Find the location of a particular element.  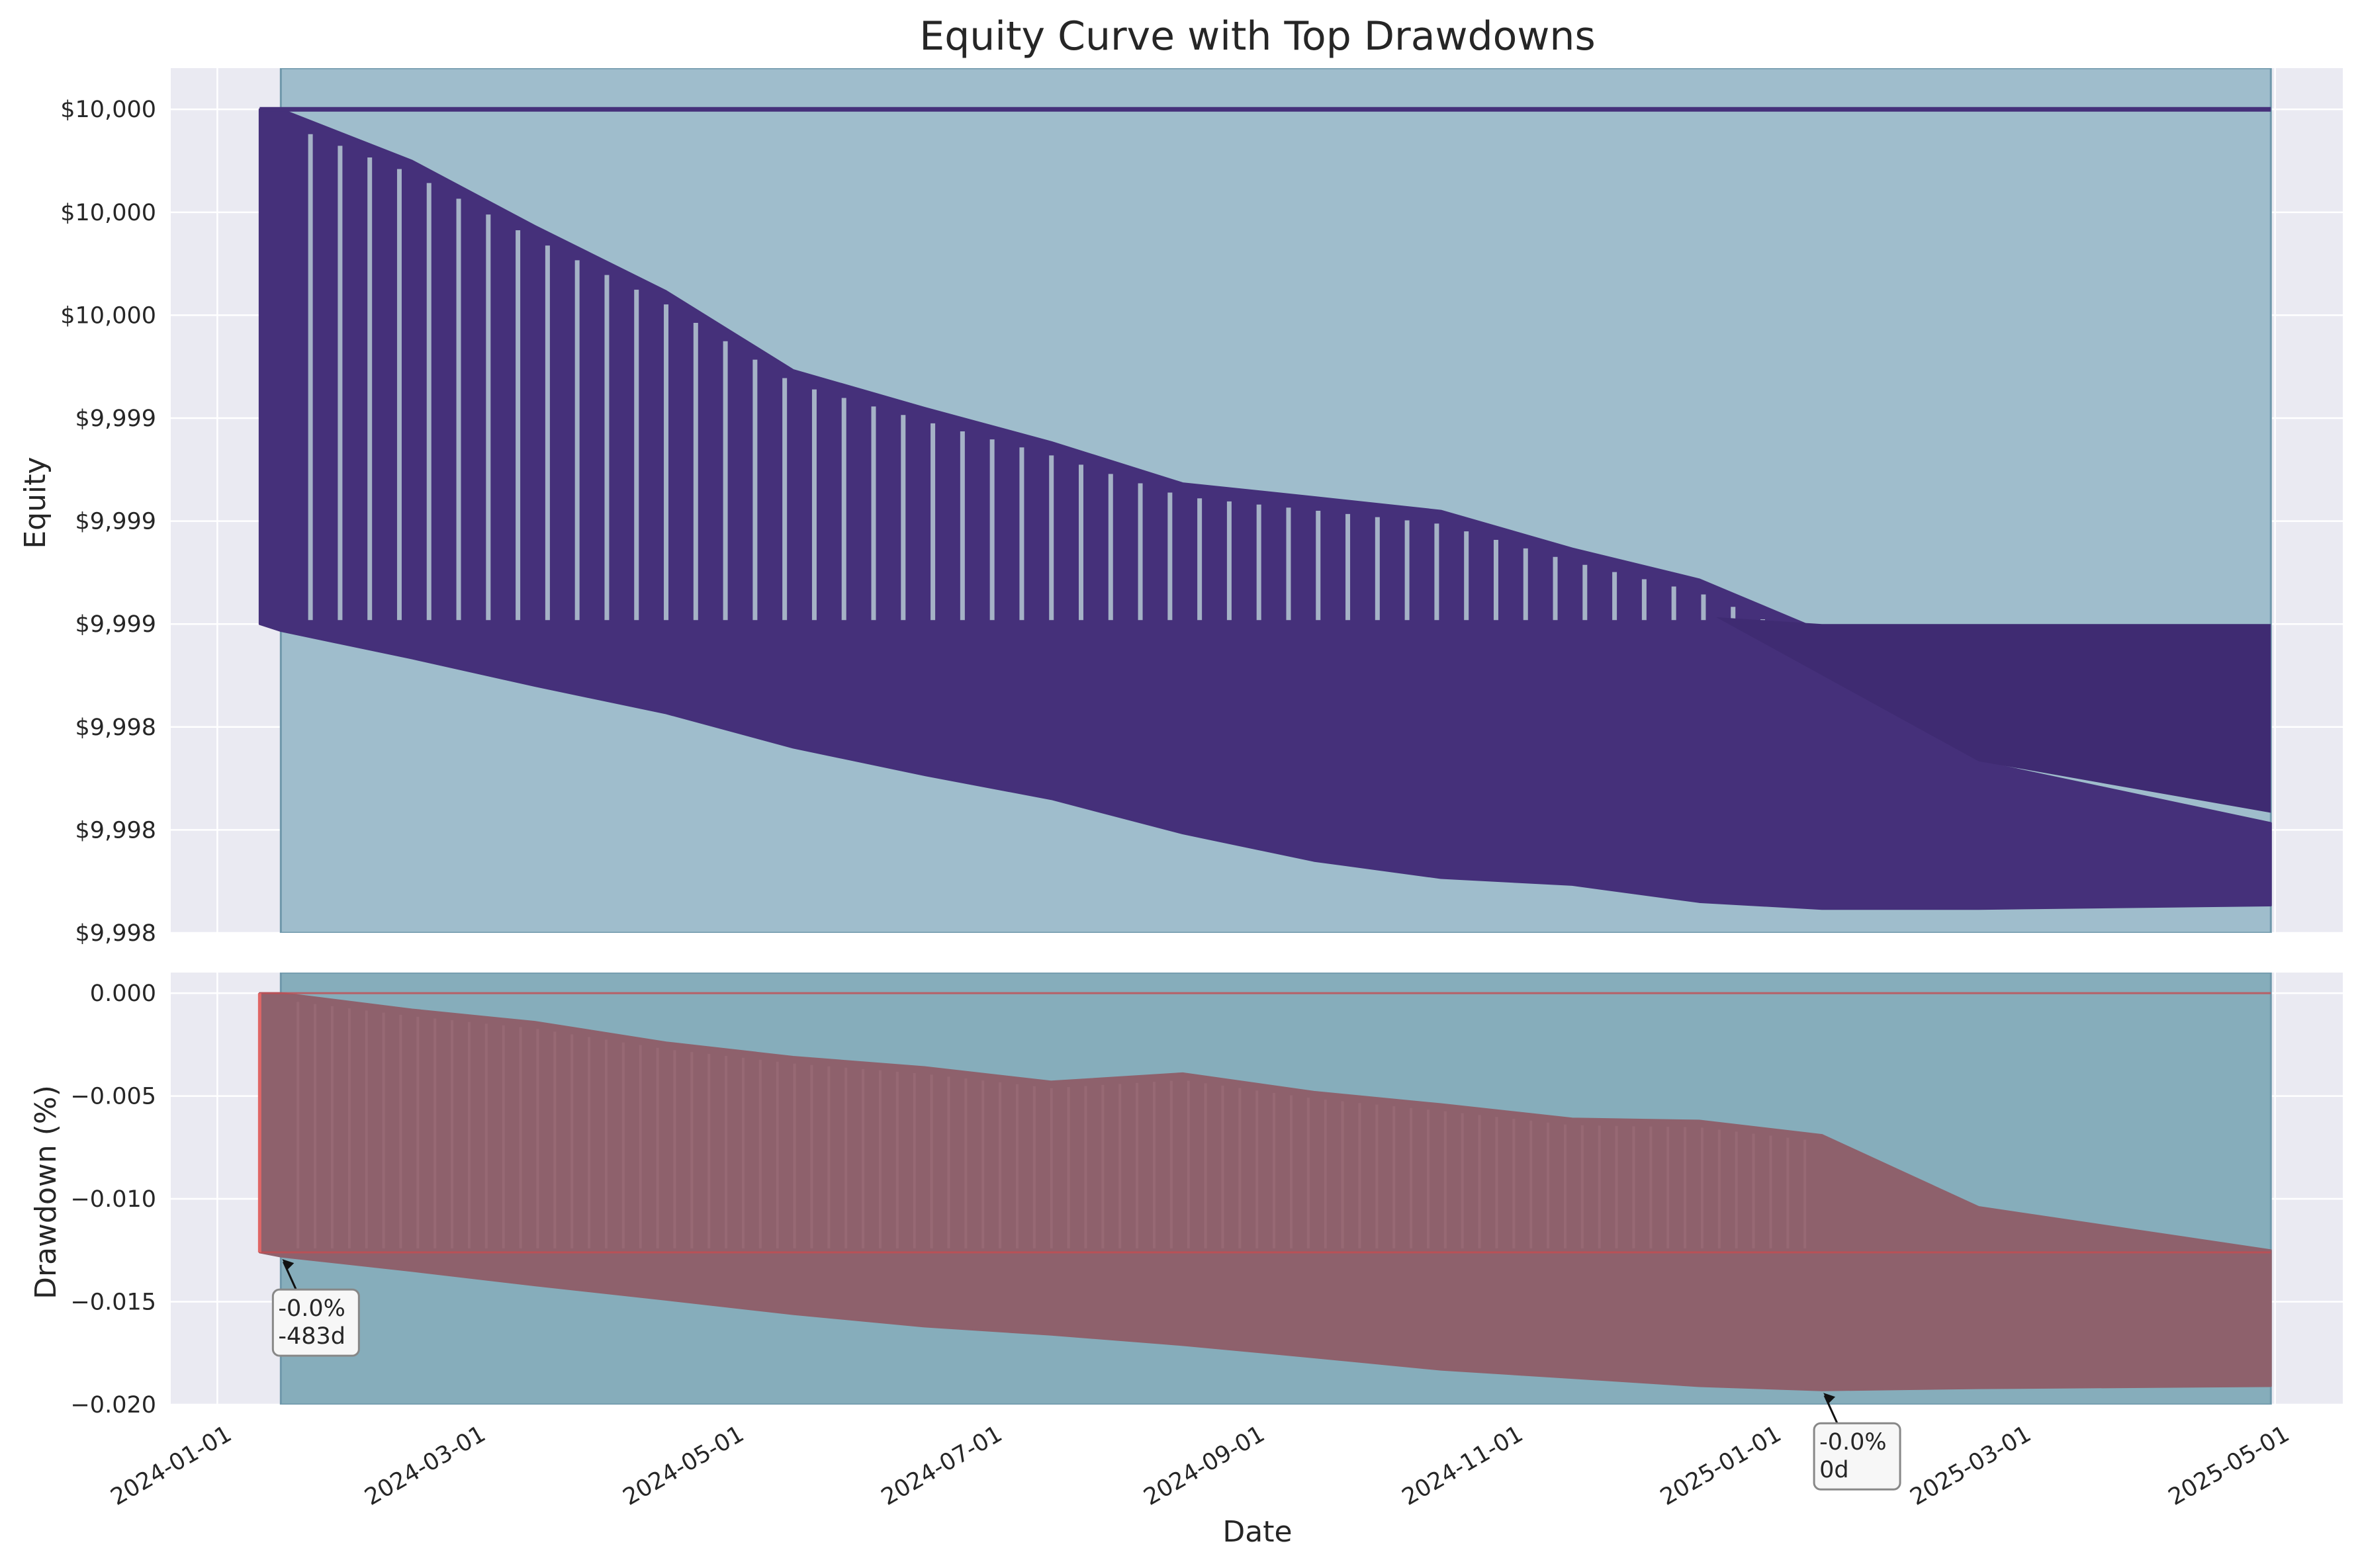

drawdown-y-tick-label: −0.020 is located at coordinates (113, 1405).